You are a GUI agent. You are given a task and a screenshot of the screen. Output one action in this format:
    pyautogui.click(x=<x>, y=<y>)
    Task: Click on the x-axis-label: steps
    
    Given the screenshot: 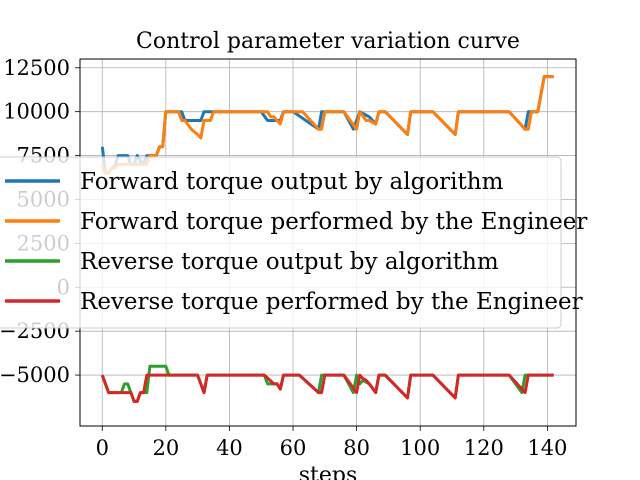 What is the action you would take?
    pyautogui.click(x=328, y=471)
    